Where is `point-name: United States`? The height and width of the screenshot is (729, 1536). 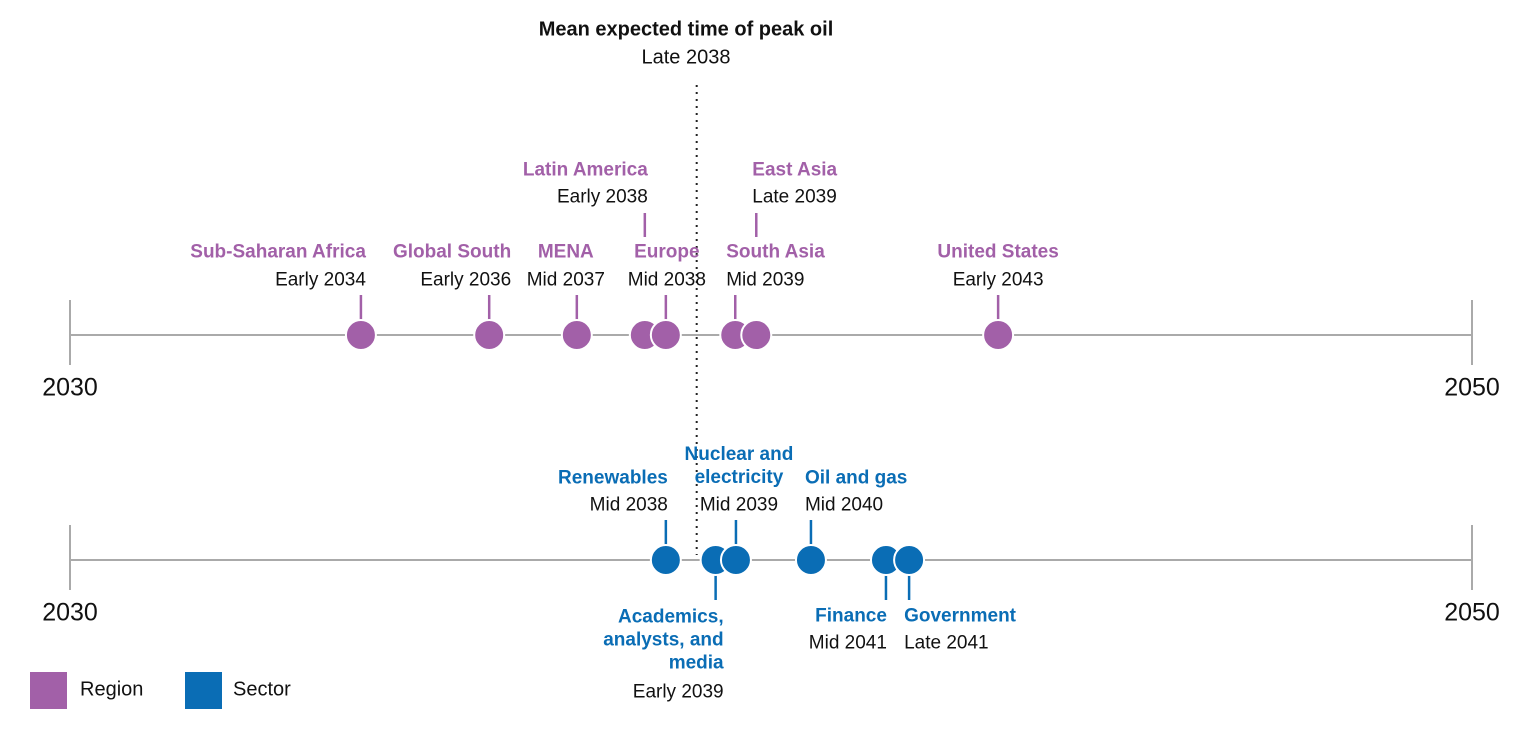 point-name: United States is located at coordinates (998, 252).